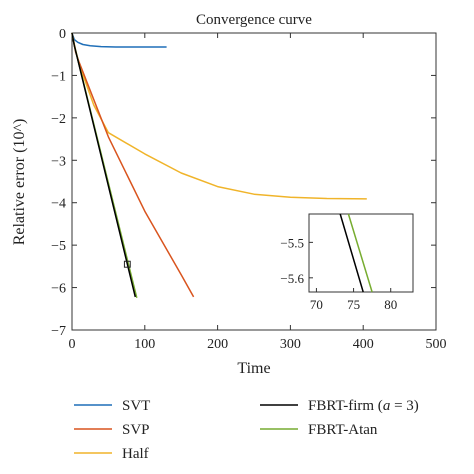 This screenshot has width=474, height=474. What do you see at coordinates (351, 253) in the screenshot?
I see `inset-series-line-fbrt-firm` at bounding box center [351, 253].